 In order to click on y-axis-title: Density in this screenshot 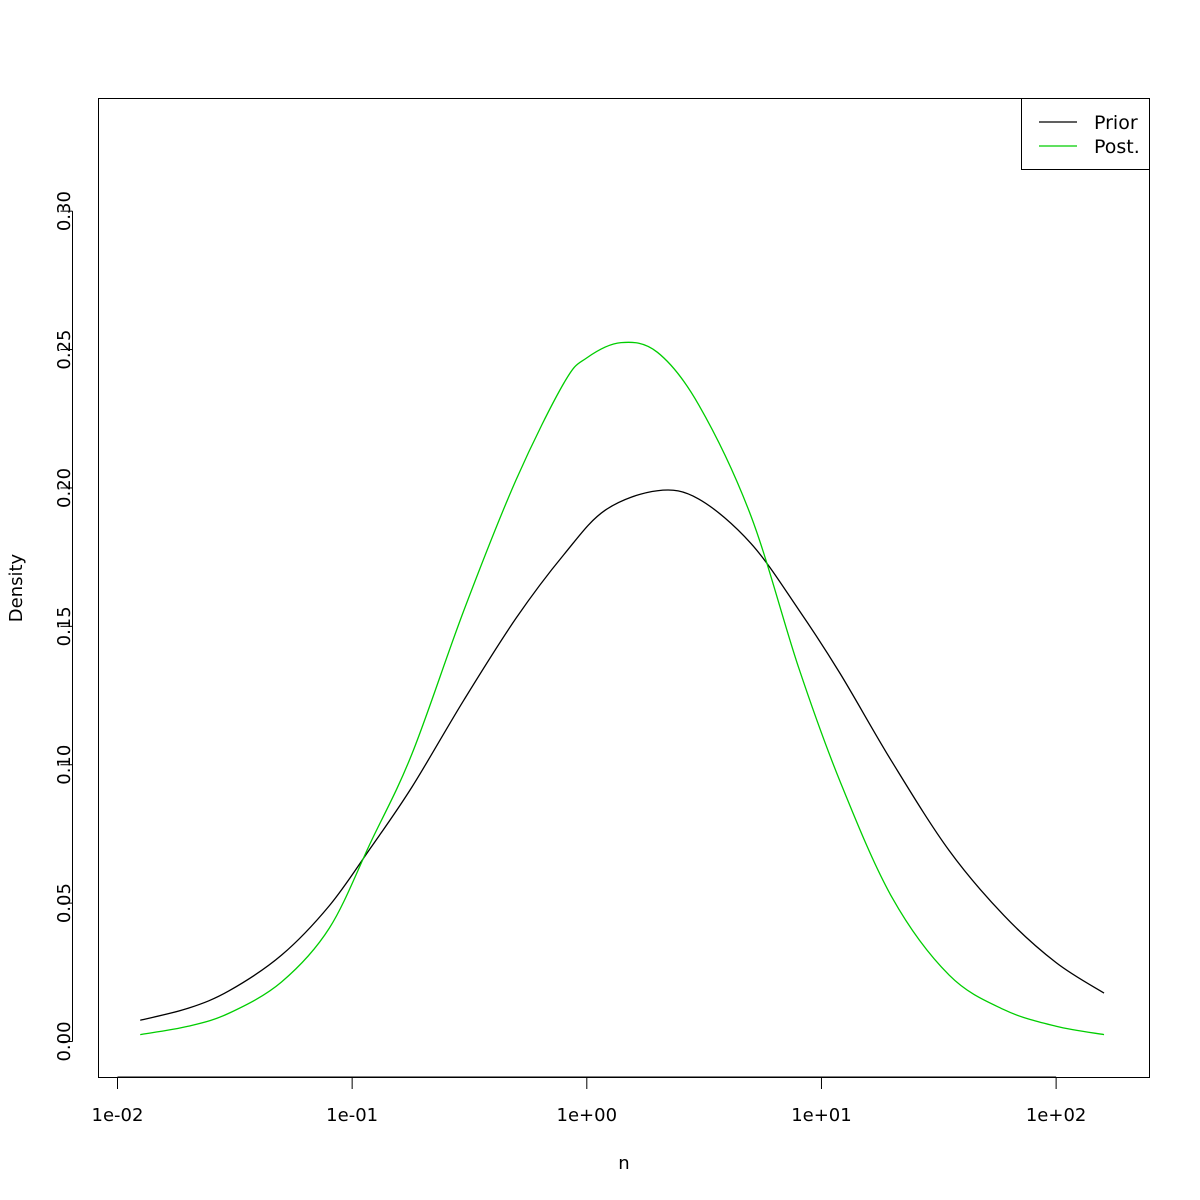, I will do `click(16, 587)`.